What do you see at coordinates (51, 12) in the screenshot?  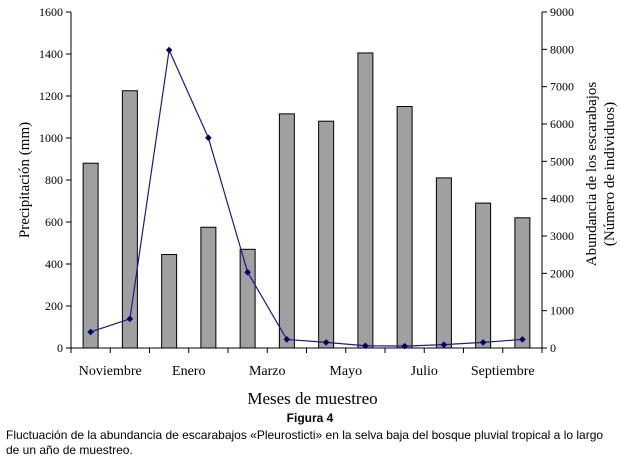 I see `left-tick-label: 1600` at bounding box center [51, 12].